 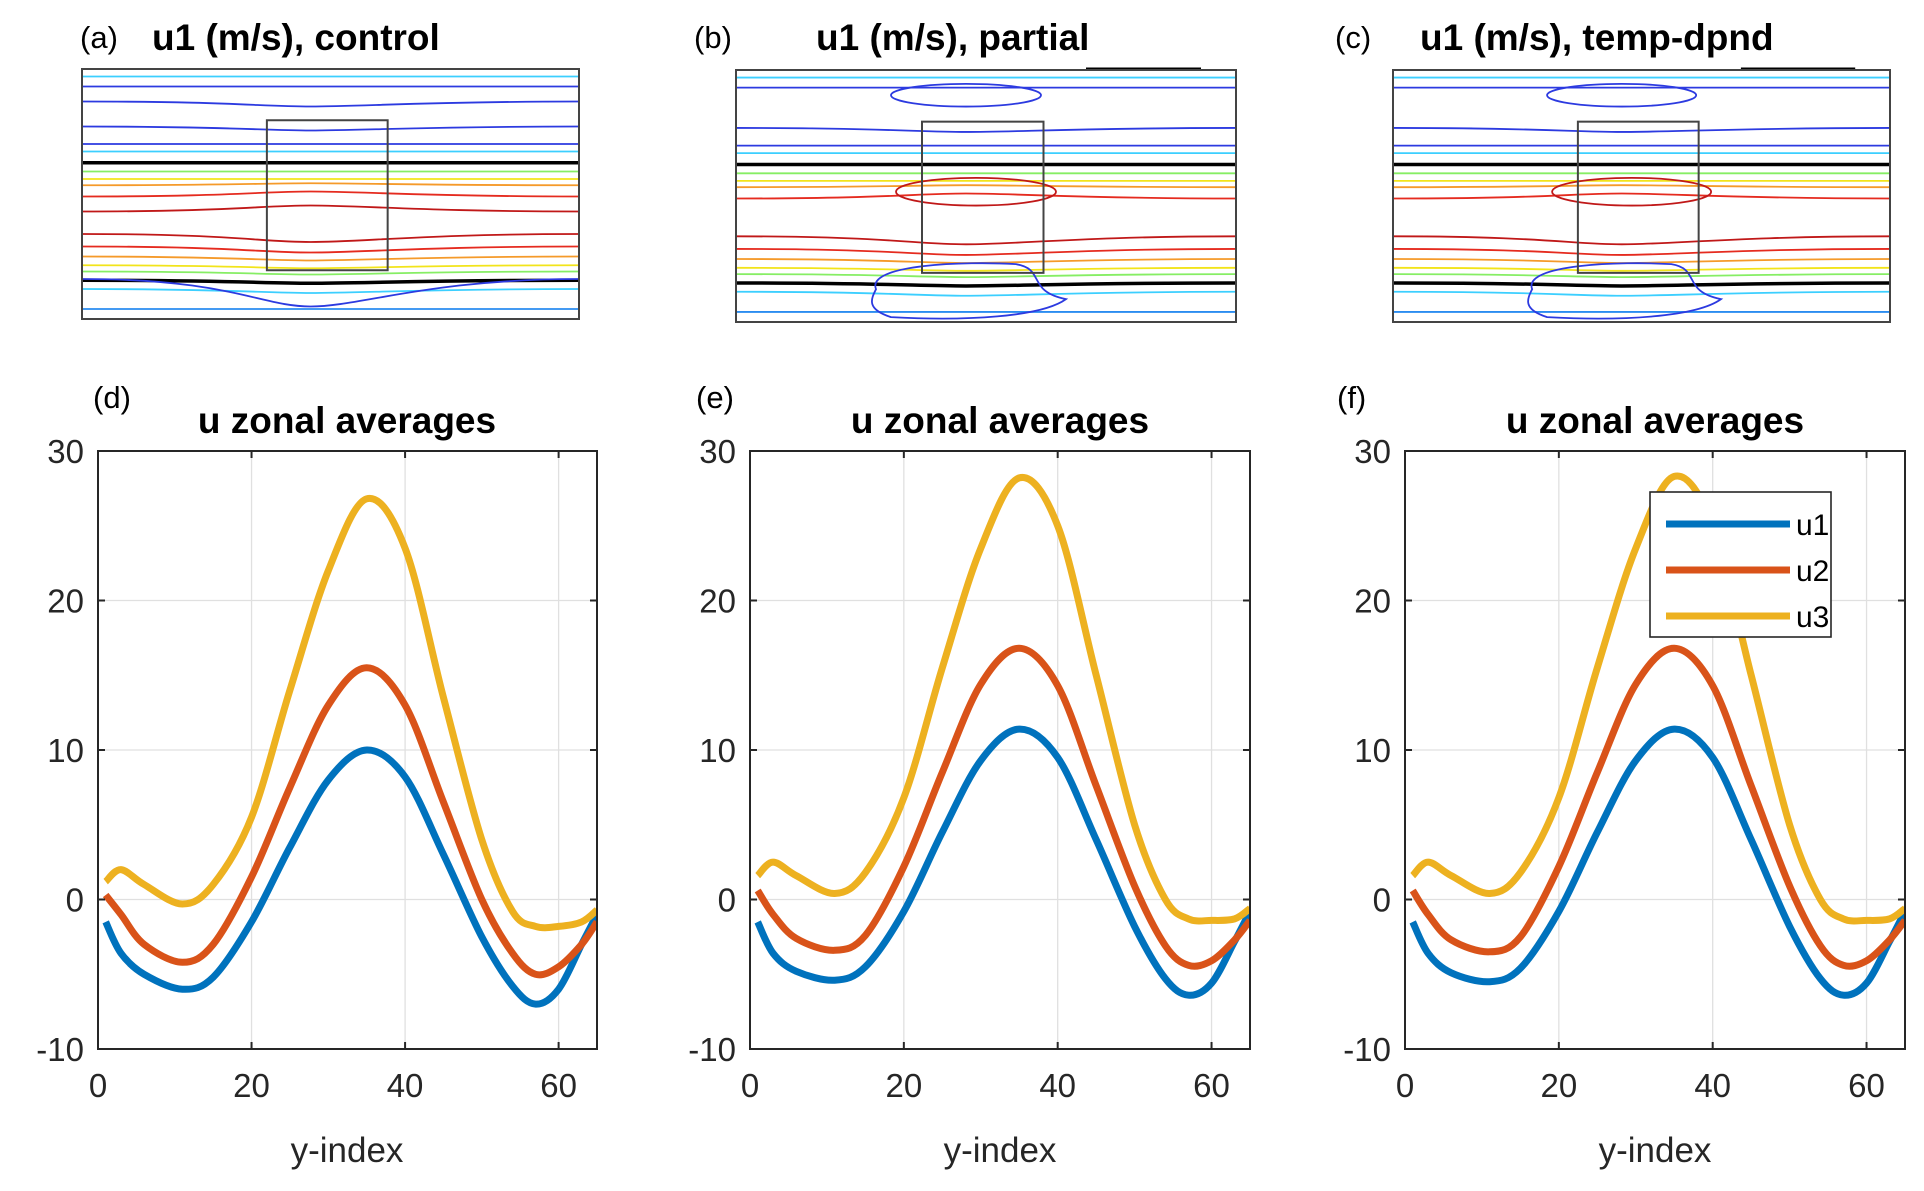 I want to click on contour-lines-b, so click(x=986, y=193).